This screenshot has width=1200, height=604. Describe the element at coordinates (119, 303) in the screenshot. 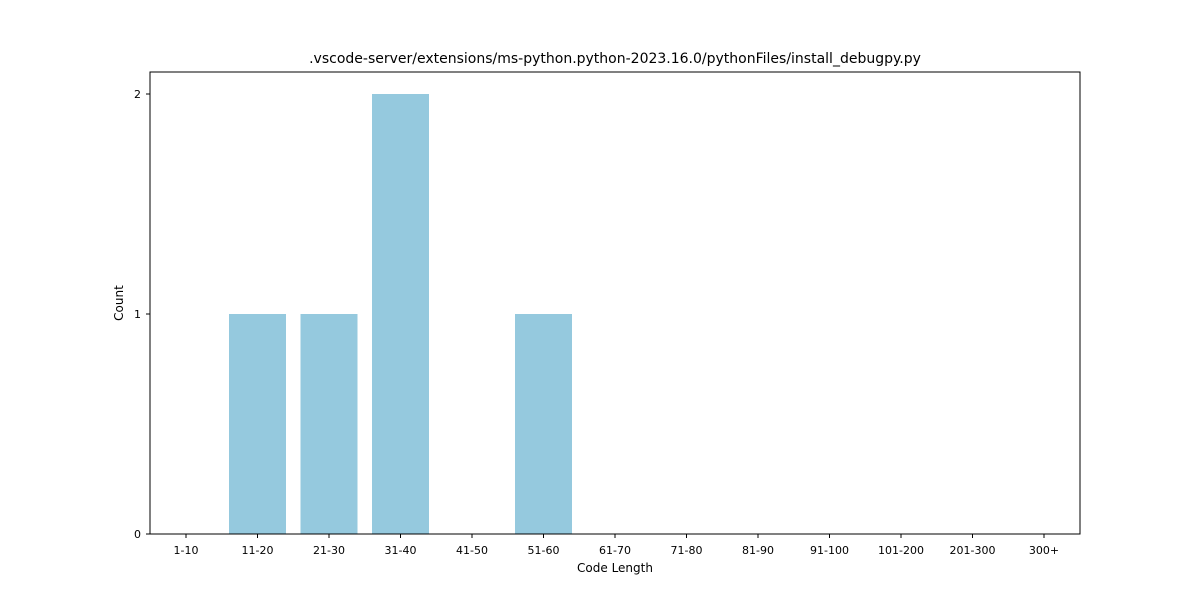

I see `y-axis-label: Count` at that location.